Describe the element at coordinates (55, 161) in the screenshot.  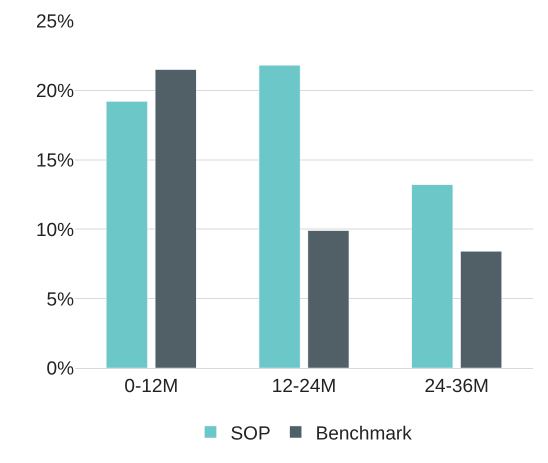
I see `y-tick-label: 15%` at that location.